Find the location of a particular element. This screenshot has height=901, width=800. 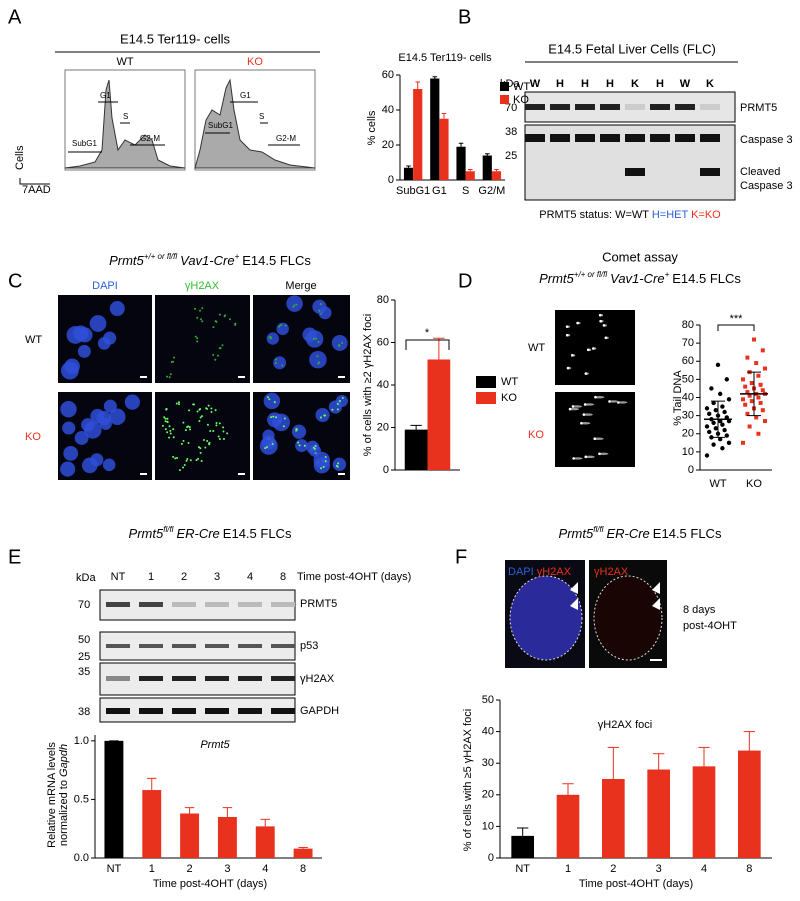

y-axis-label: % of cells with ≥2 γH2AX foci is located at coordinates (368, 385).